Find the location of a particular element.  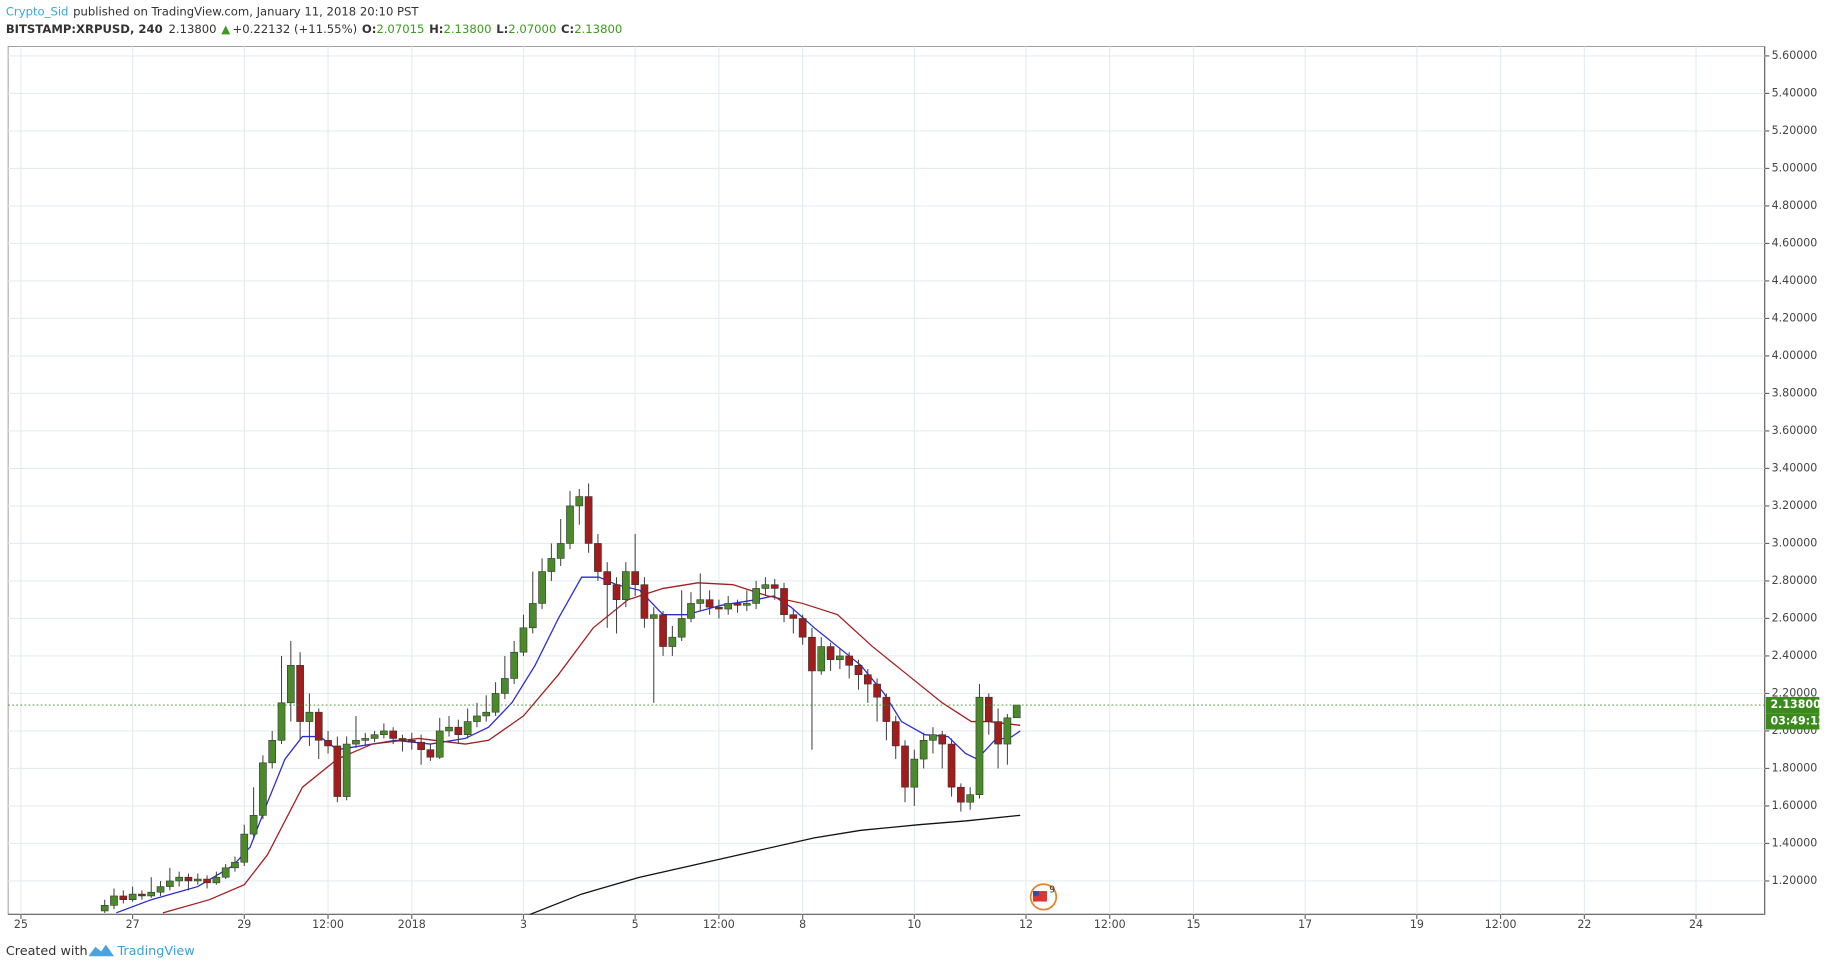

ohlc-value: 2.07000 is located at coordinates (532, 29).